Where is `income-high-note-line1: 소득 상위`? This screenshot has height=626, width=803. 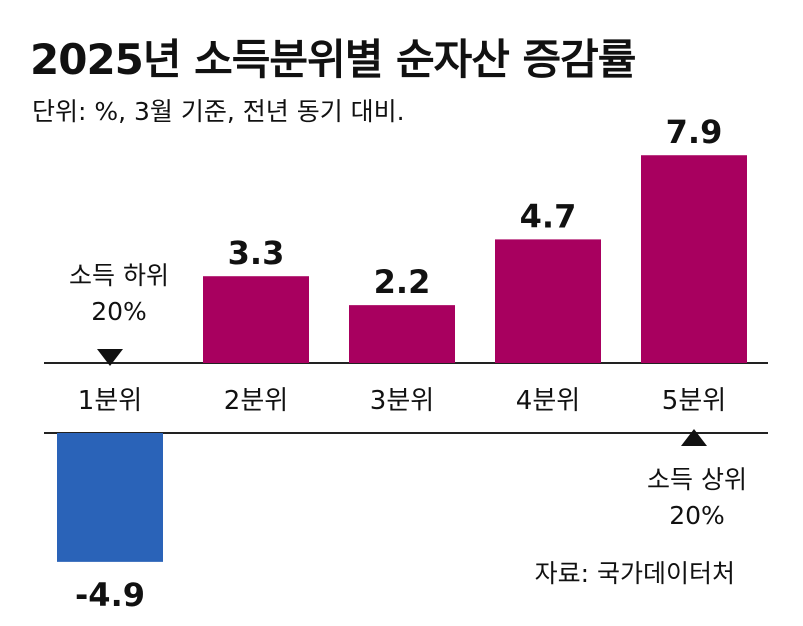 income-high-note-line1: 소득 상위 is located at coordinates (697, 479).